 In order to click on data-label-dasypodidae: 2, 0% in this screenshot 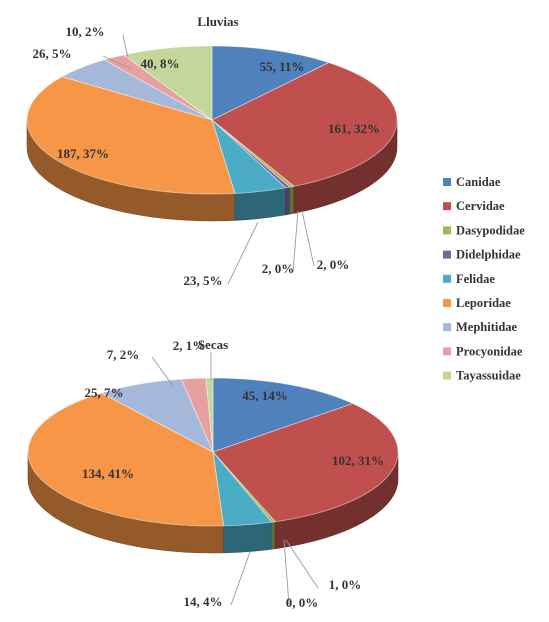, I will do `click(333, 264)`.